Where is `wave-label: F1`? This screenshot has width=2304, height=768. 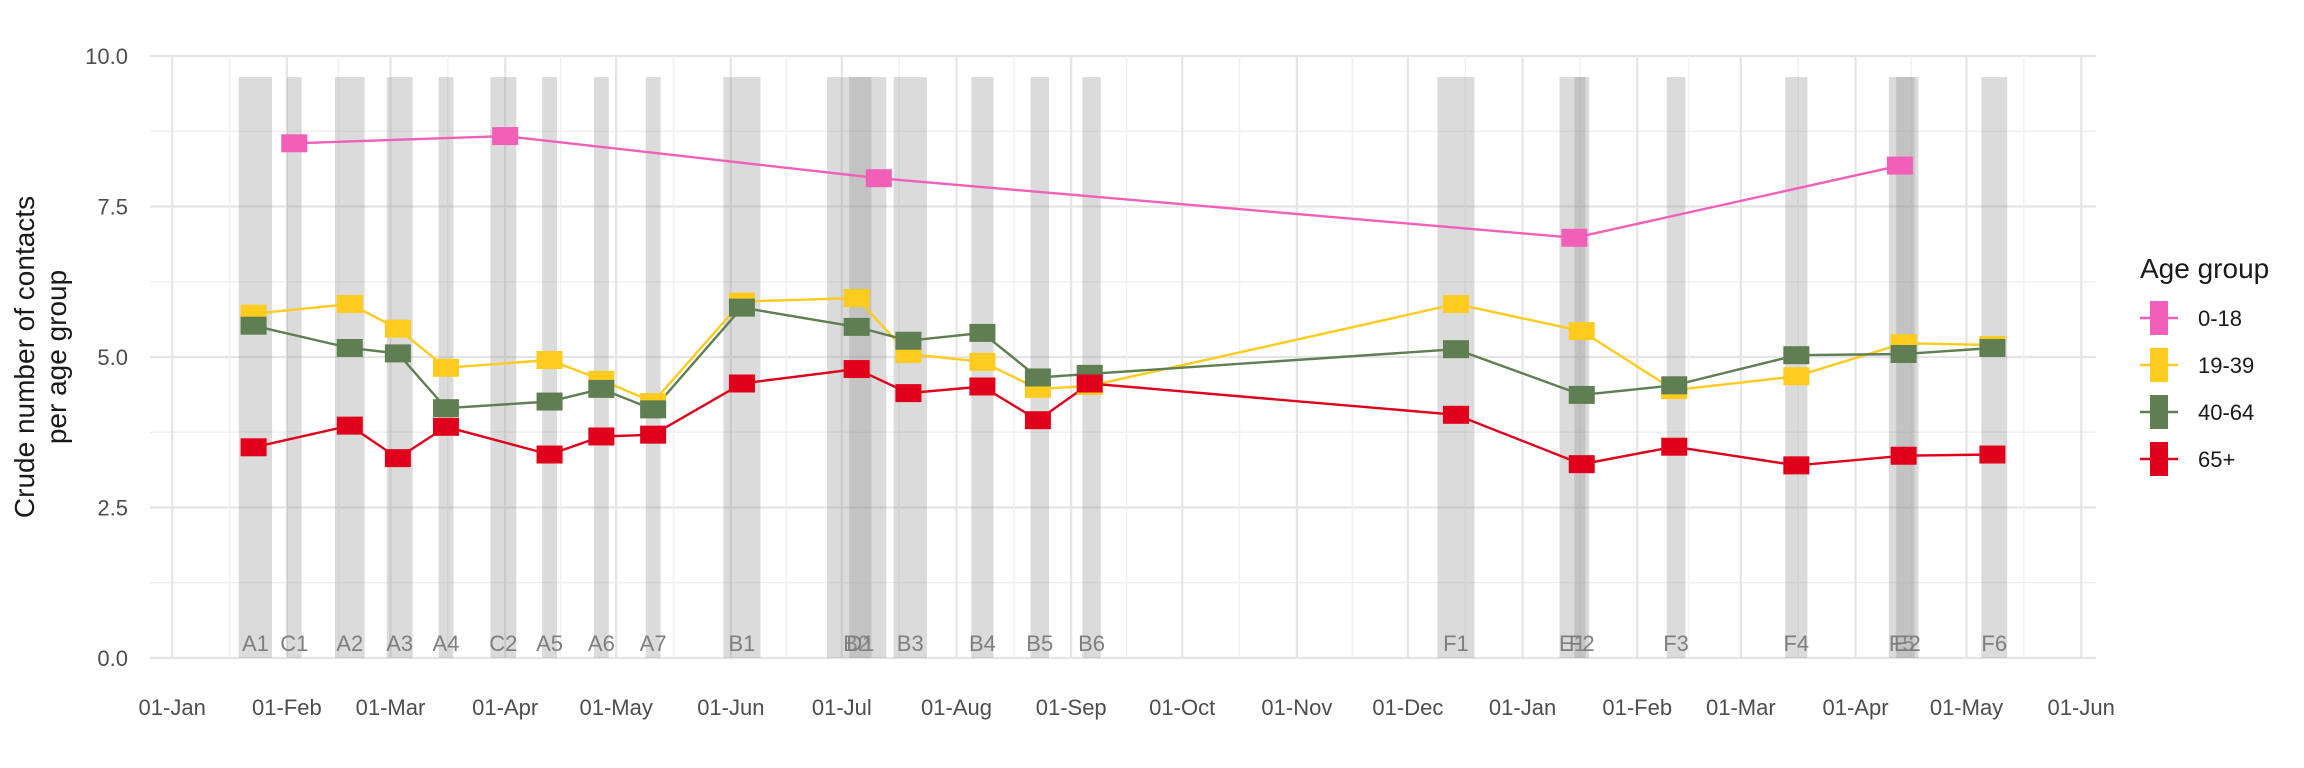
wave-label: F1 is located at coordinates (1456, 643).